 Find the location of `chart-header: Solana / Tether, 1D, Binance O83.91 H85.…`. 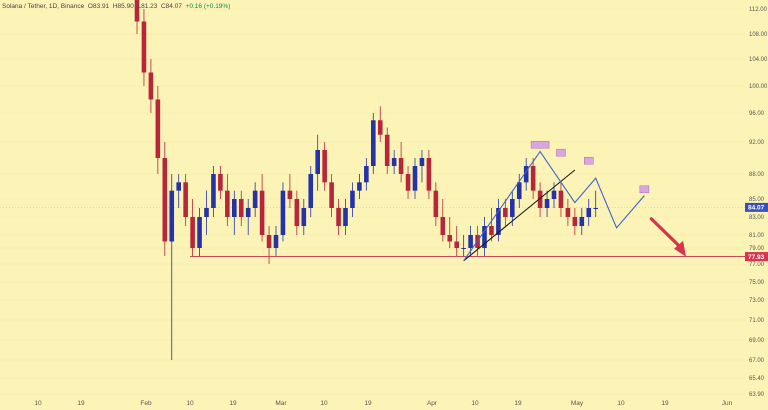

chart-header: Solana / Tether, 1D, Binance O83.91 H85.… is located at coordinates (116, 6).